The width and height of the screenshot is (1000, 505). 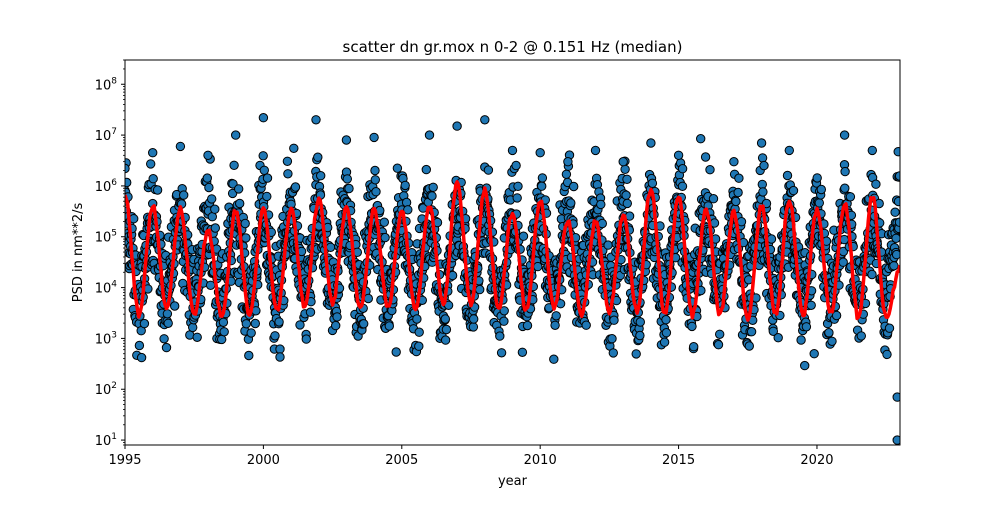 What do you see at coordinates (124, 460) in the screenshot?
I see `x-tick-label: 1995` at bounding box center [124, 460].